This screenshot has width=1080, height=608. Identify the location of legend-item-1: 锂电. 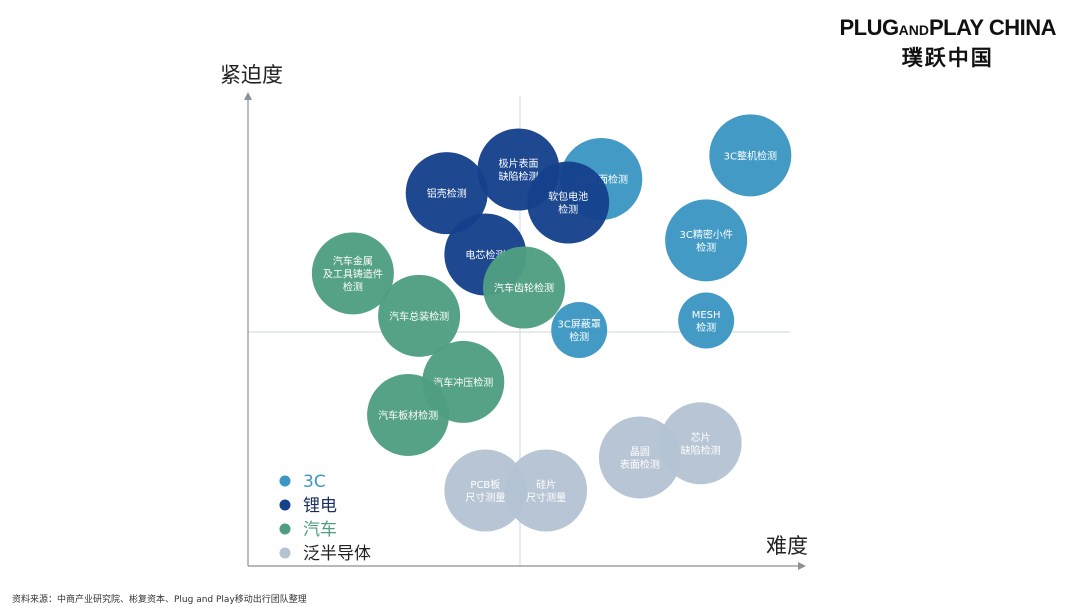
(308, 506).